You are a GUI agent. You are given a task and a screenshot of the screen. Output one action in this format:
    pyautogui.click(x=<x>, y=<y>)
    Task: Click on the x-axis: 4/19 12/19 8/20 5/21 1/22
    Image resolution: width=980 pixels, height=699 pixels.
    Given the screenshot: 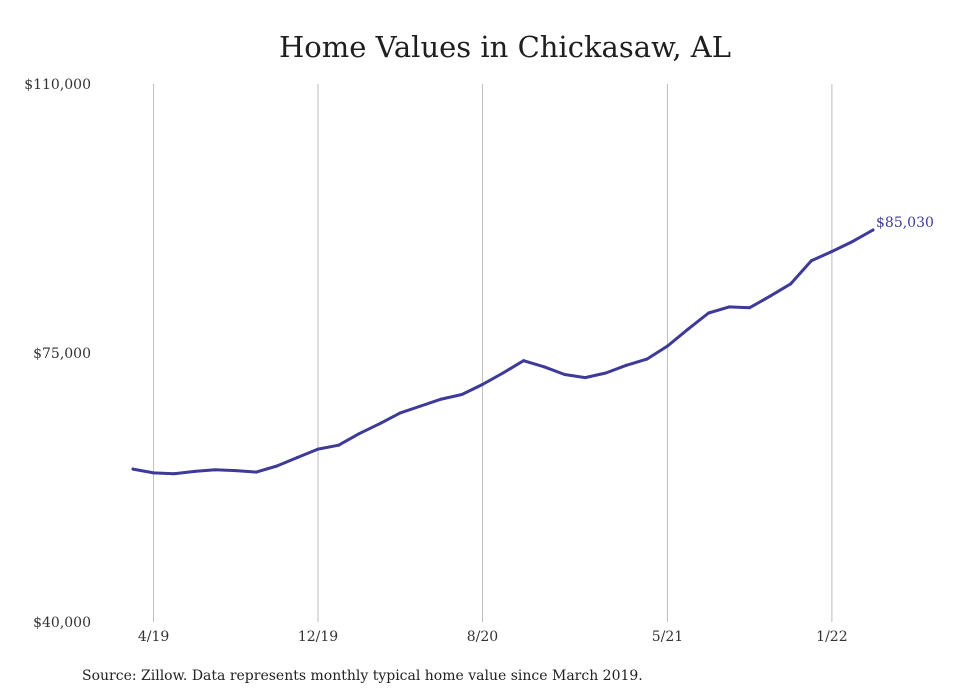 What is the action you would take?
    pyautogui.click(x=493, y=637)
    